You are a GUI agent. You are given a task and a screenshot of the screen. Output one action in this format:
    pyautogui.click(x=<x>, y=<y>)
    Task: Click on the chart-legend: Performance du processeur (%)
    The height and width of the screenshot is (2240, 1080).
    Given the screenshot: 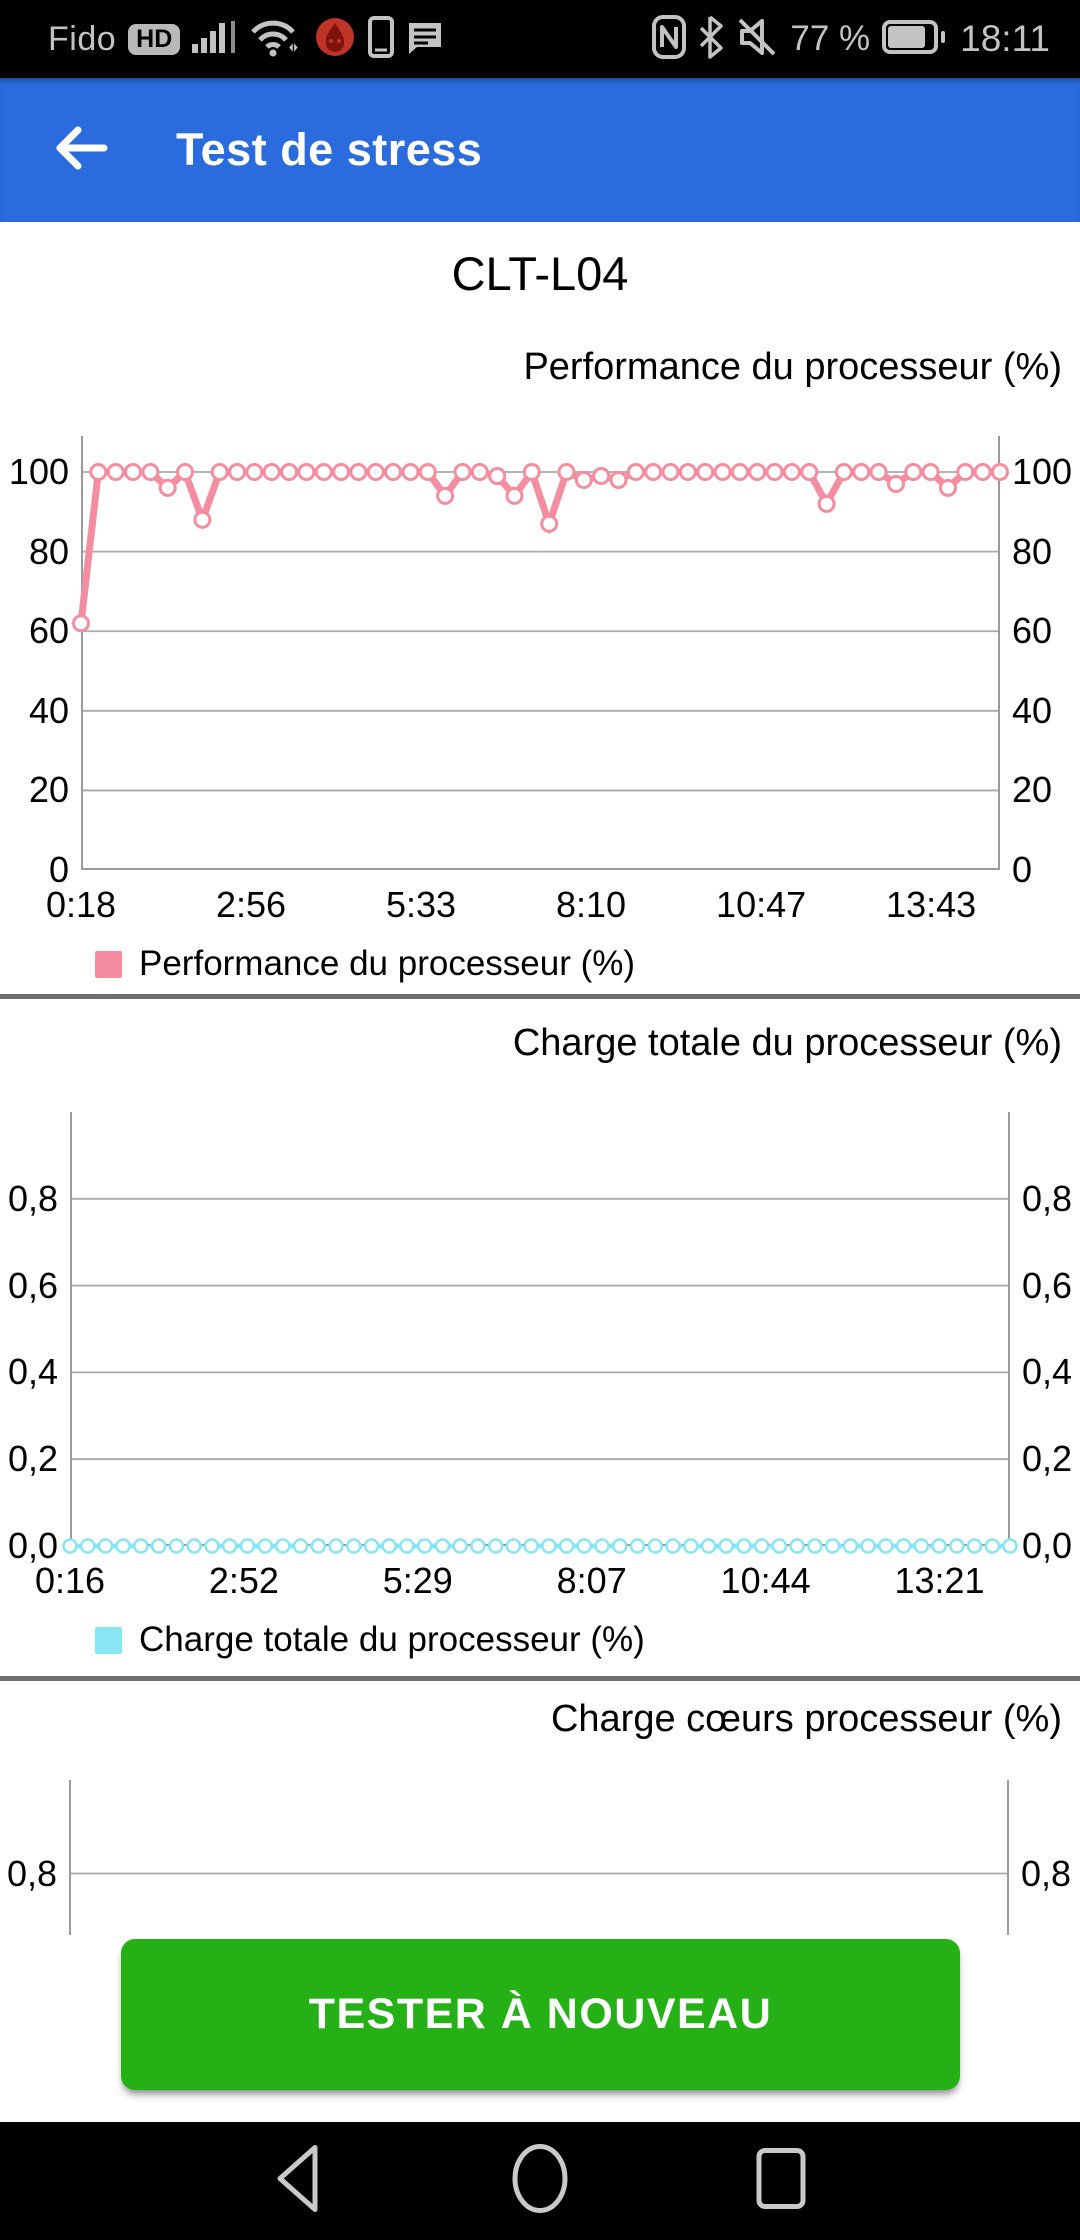 What is the action you would take?
    pyautogui.click(x=365, y=964)
    